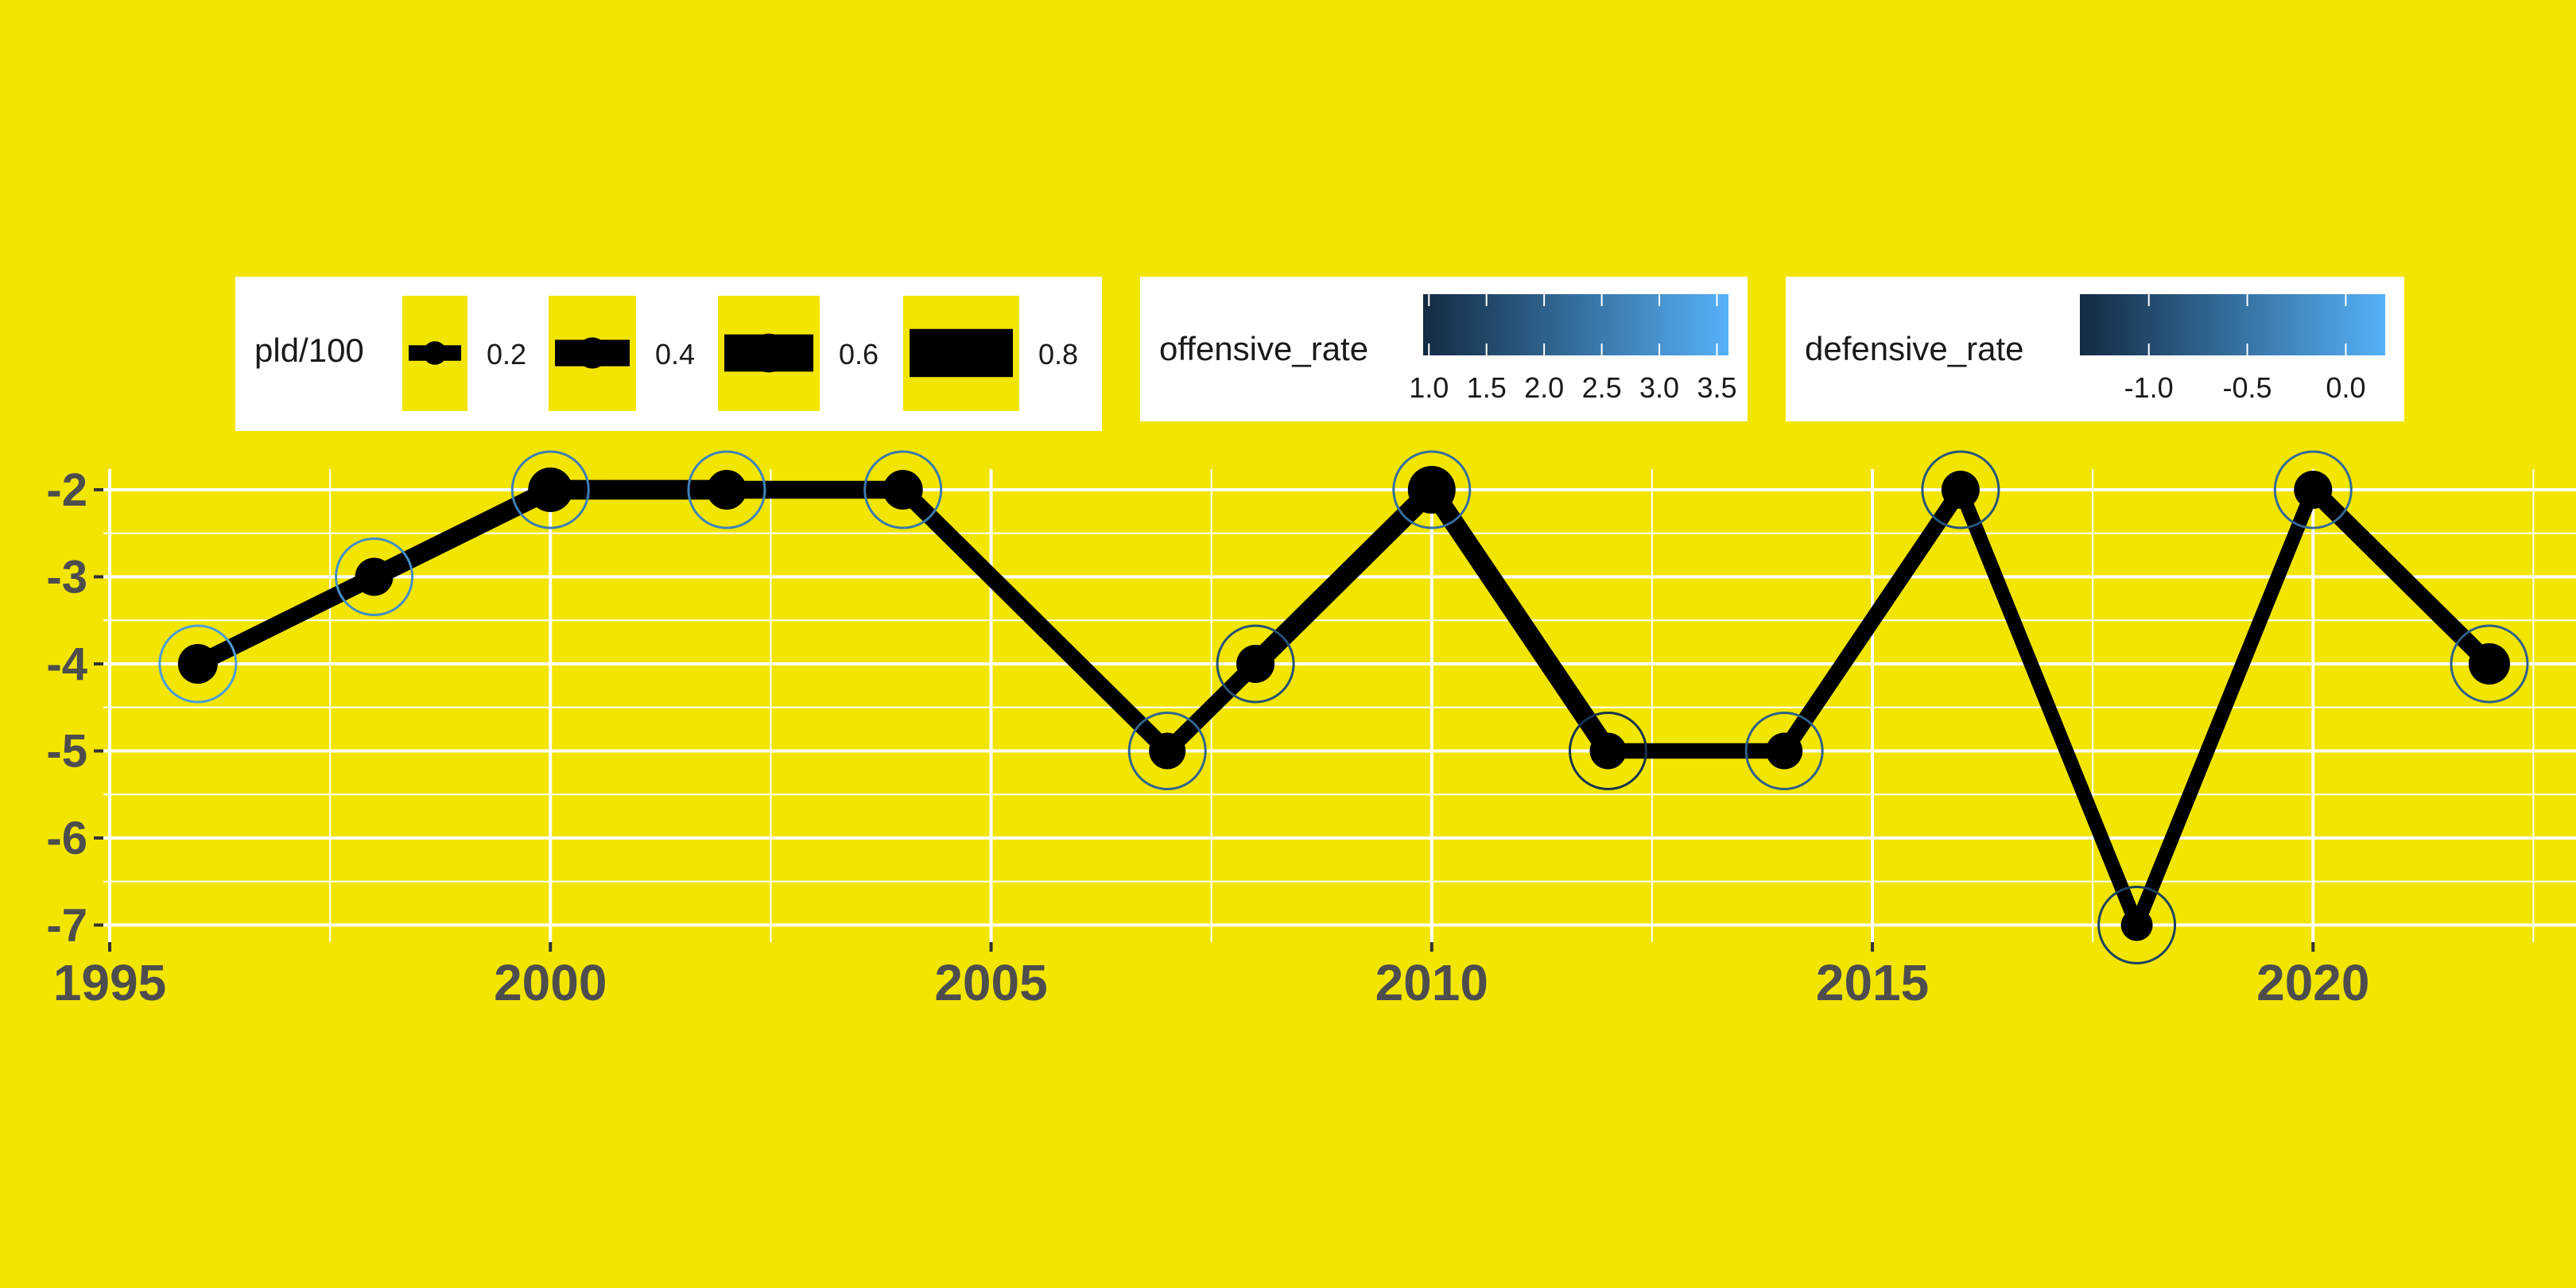 This screenshot has width=2576, height=1288. Describe the element at coordinates (110, 983) in the screenshot. I see `x-tick-label: 1995` at that location.